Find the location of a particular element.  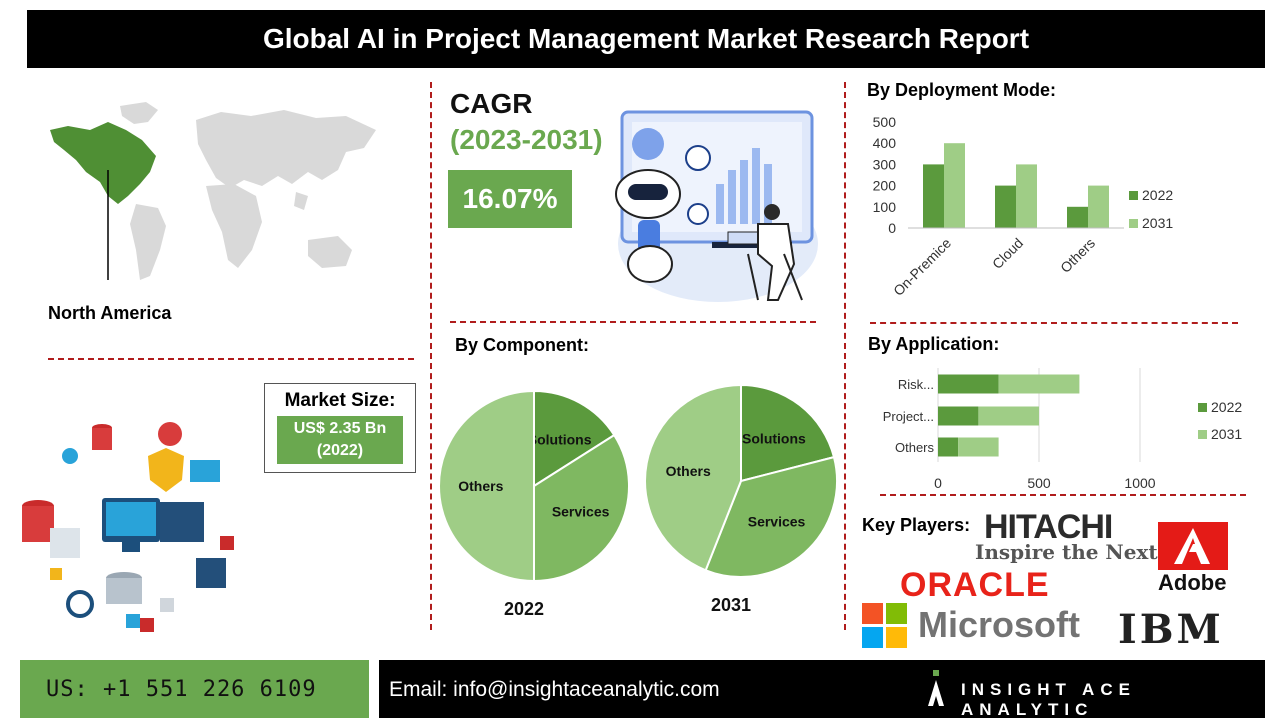

pie-slice-2031-services is located at coordinates (771, 516).